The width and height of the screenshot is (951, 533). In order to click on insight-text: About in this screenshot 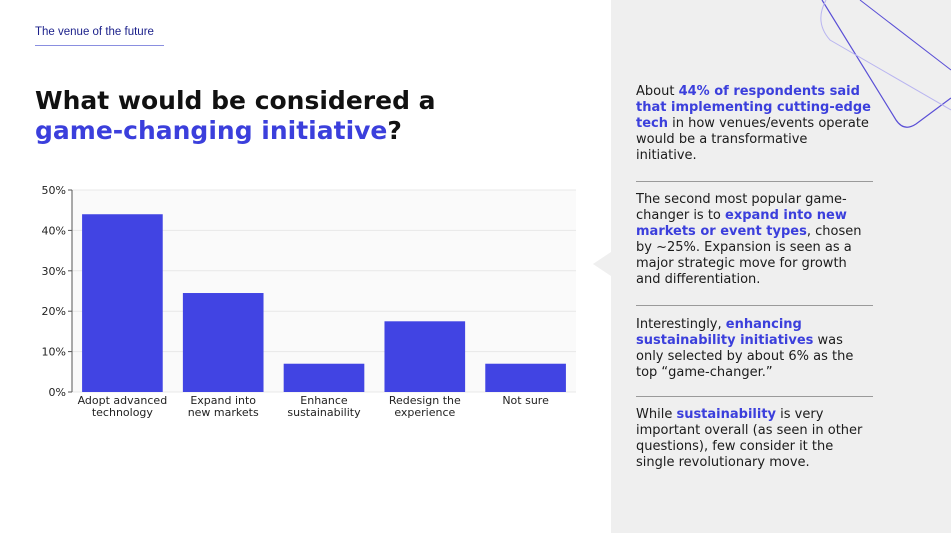, I will do `click(657, 91)`.